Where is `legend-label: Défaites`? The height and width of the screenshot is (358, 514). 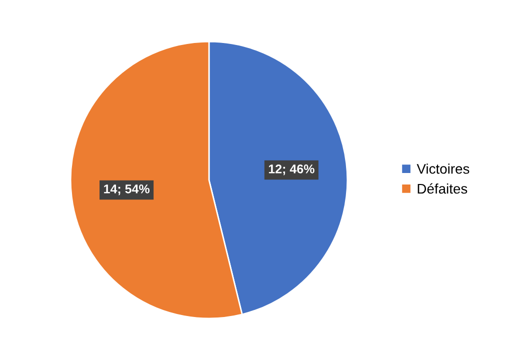
legend-label: Défaites is located at coordinates (443, 188).